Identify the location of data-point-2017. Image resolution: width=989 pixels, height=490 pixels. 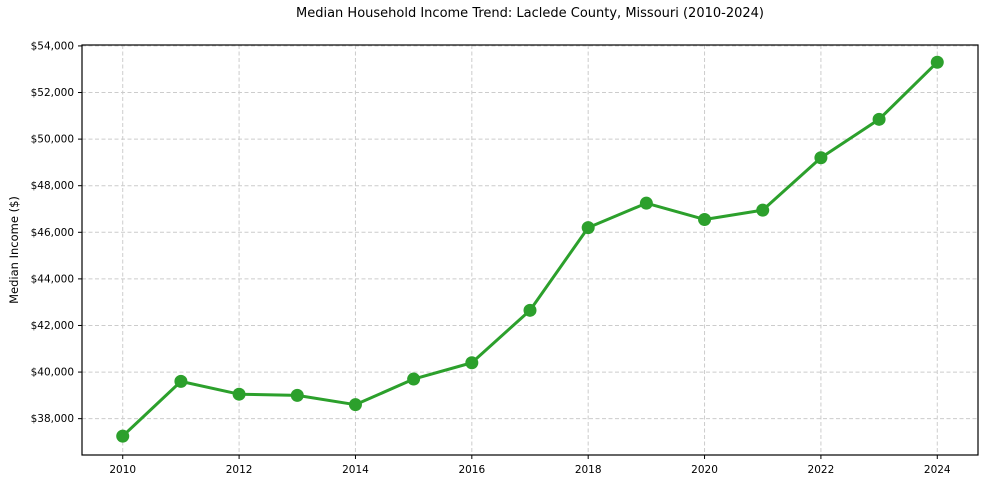
(530, 310).